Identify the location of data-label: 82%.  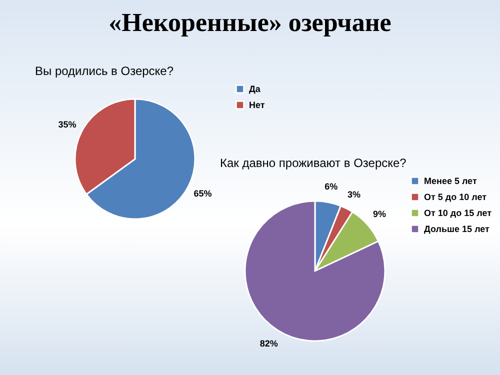
(269, 343).